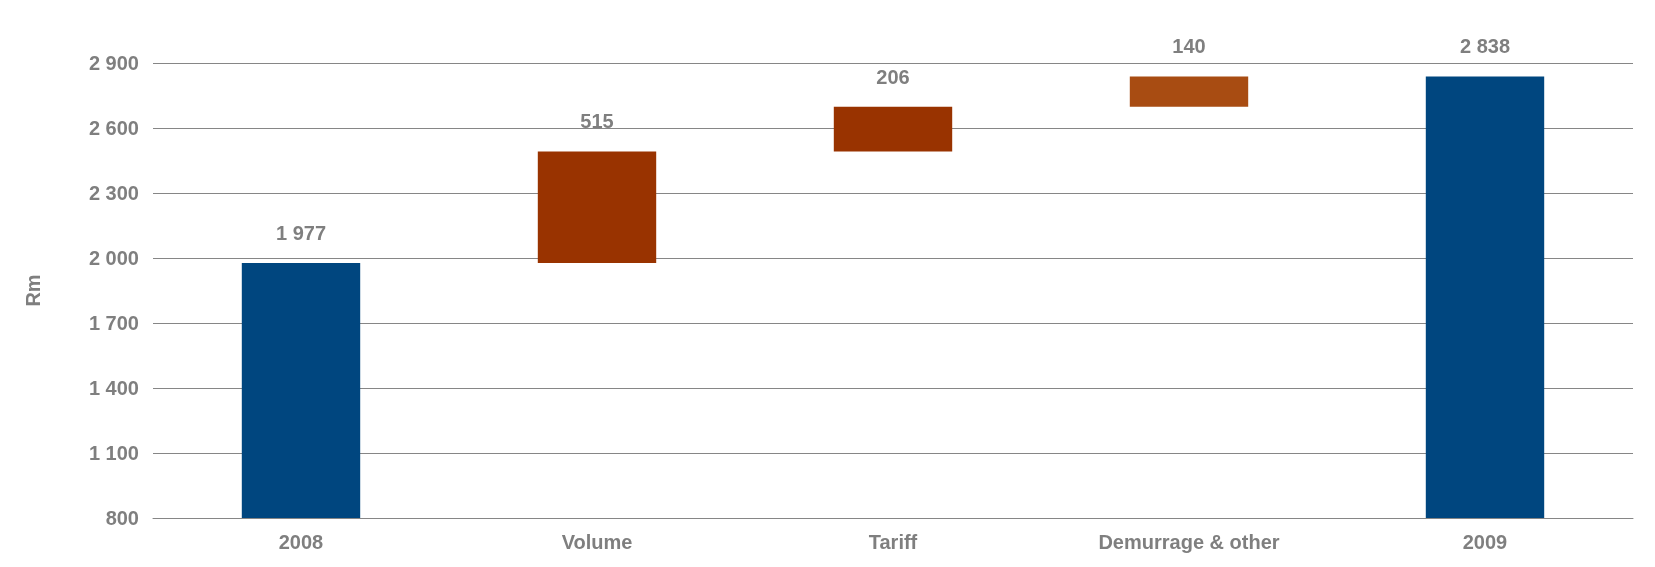 This screenshot has height=567, width=1655. I want to click on data-label: 2 838, so click(1485, 46).